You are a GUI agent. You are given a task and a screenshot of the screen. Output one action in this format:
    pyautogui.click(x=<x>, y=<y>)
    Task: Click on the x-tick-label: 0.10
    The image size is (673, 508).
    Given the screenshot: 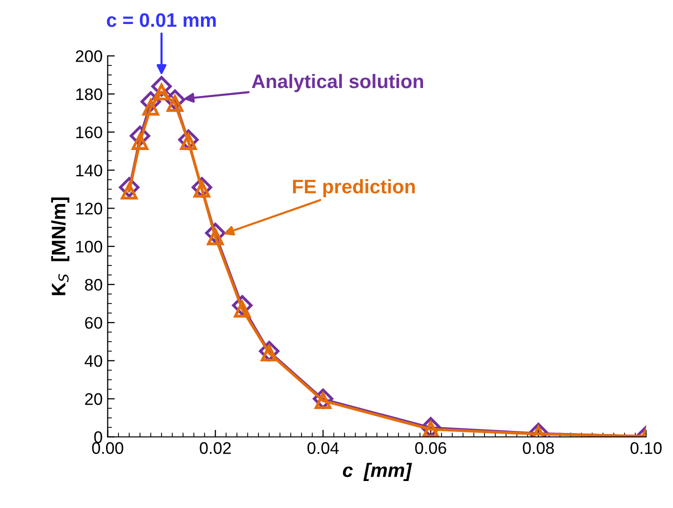 What is the action you would take?
    pyautogui.click(x=646, y=448)
    